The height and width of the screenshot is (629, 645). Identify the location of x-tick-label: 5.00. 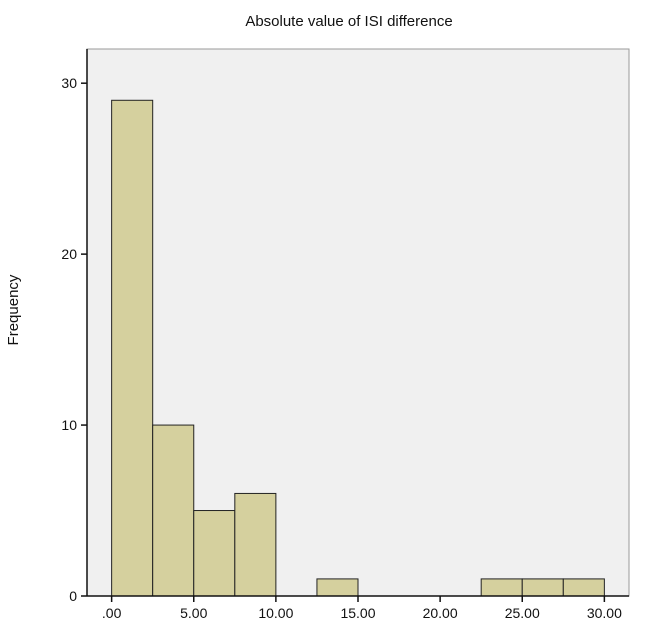
(193, 613).